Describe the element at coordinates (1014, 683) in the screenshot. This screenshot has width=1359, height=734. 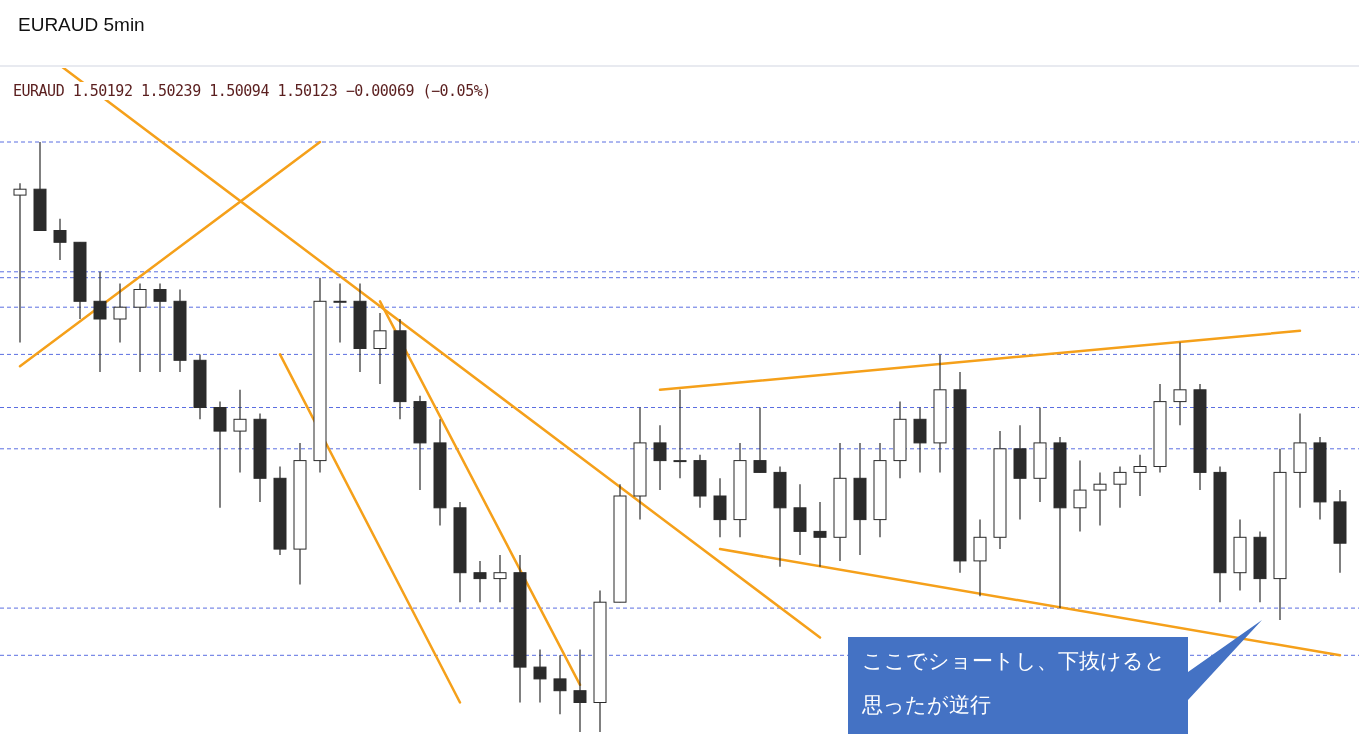
I see `annotation: ここでショートし、下抜けると思ったが逆行` at that location.